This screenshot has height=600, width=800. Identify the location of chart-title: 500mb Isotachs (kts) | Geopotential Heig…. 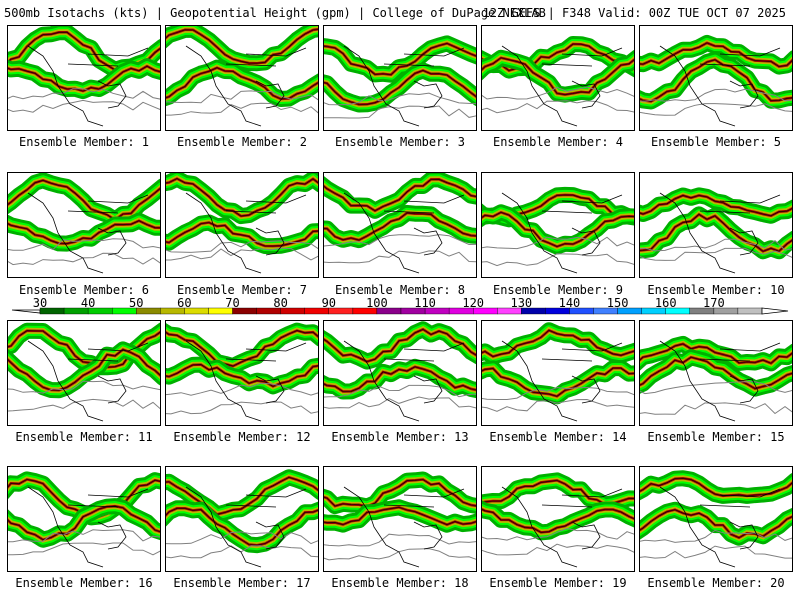
(275, 13).